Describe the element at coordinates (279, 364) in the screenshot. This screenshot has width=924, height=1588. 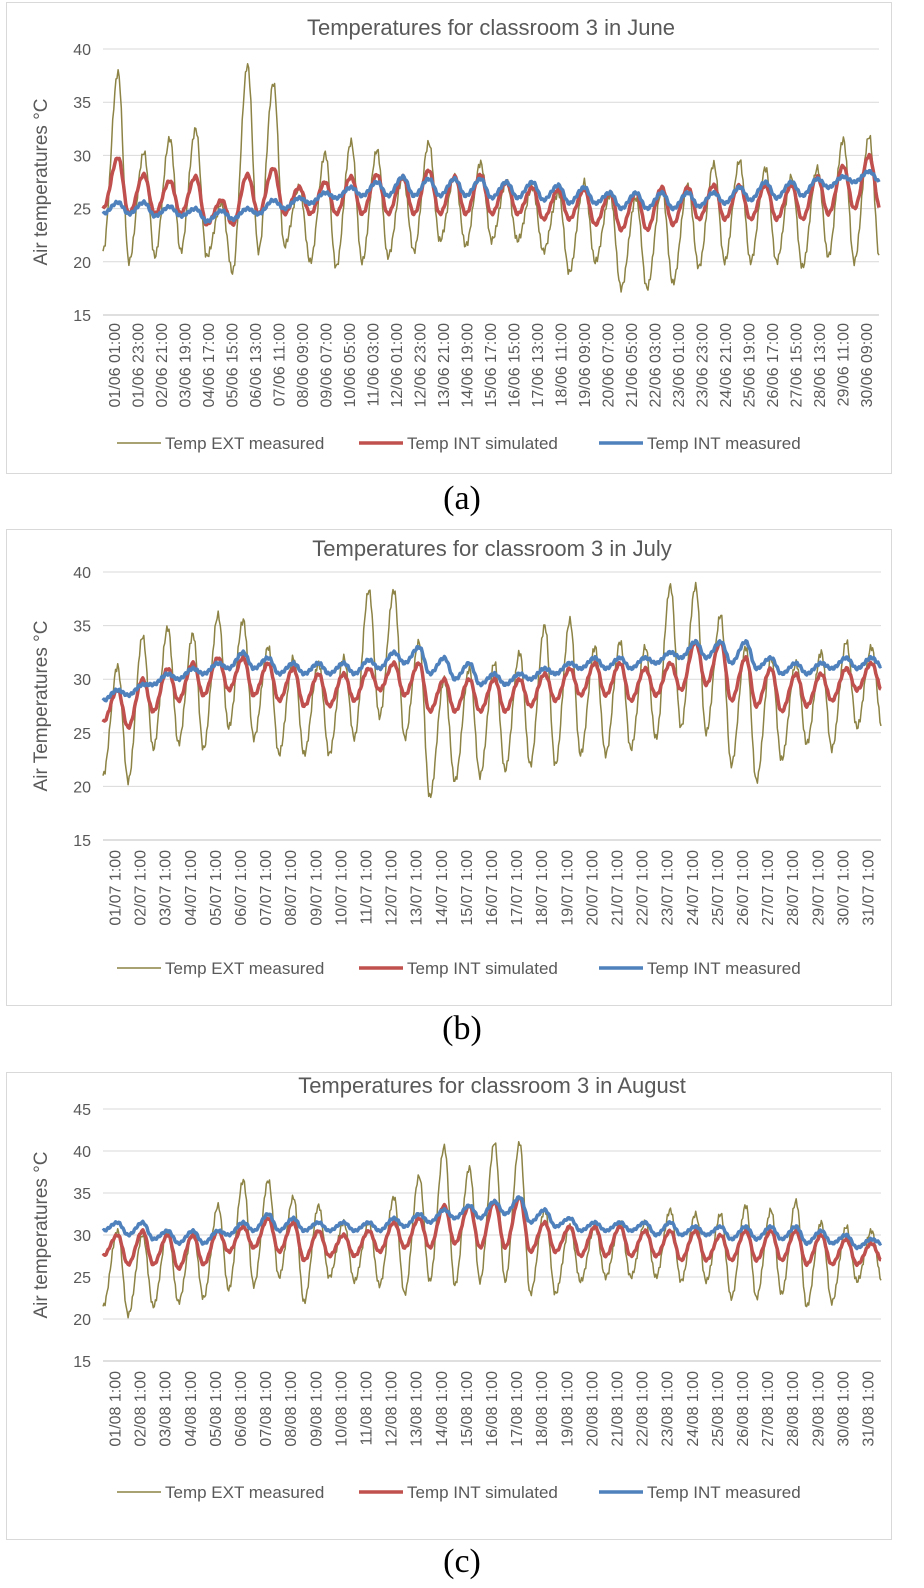
I see `x-tick-label: 07/06 11:00` at that location.